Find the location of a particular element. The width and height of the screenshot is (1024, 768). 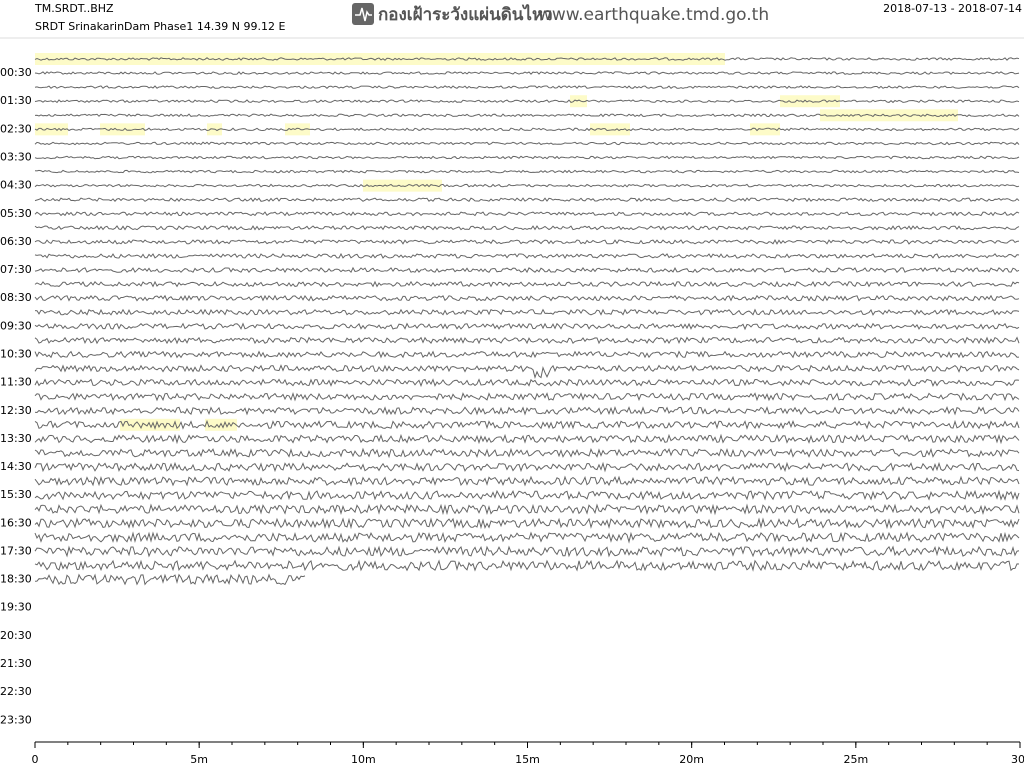

row-label: 07:30 is located at coordinates (16, 269).